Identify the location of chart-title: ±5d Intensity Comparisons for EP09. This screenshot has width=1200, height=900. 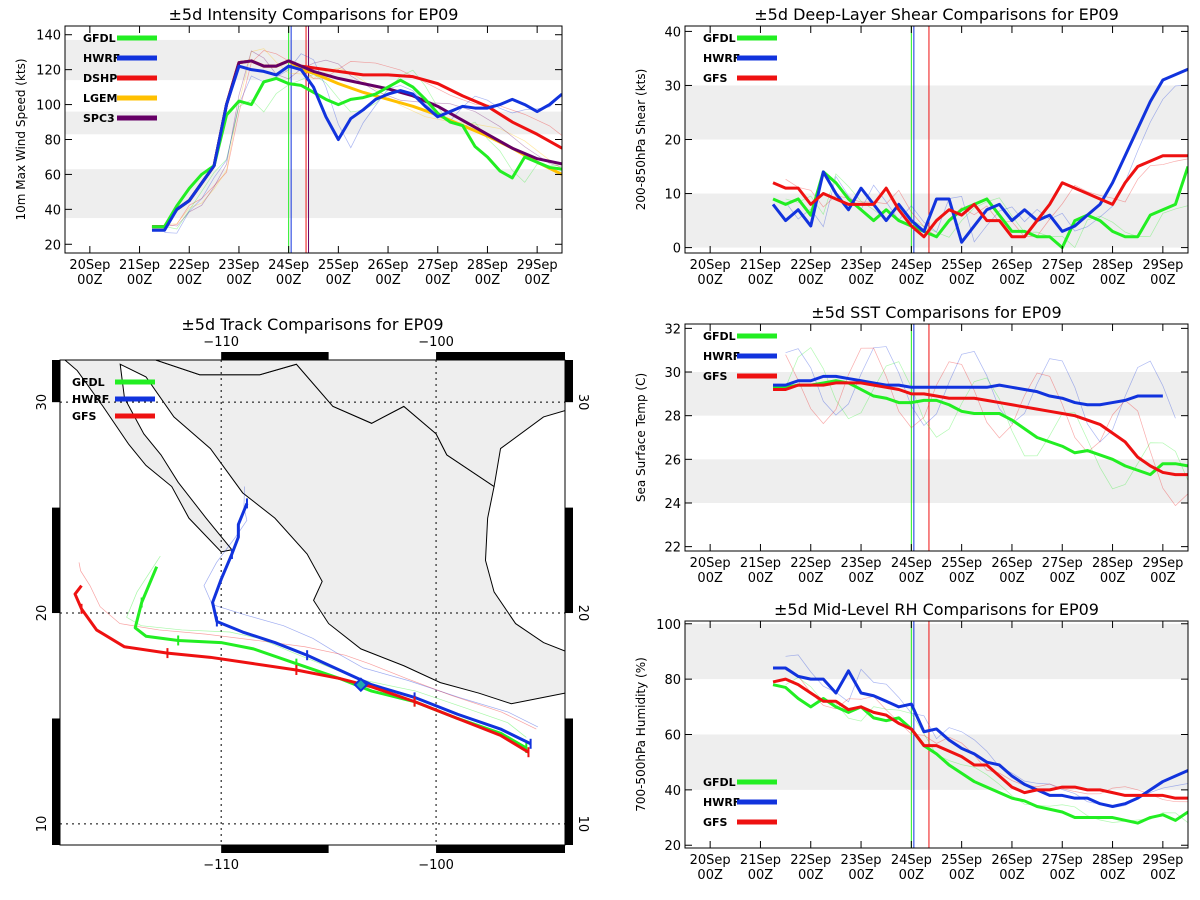
(314, 14).